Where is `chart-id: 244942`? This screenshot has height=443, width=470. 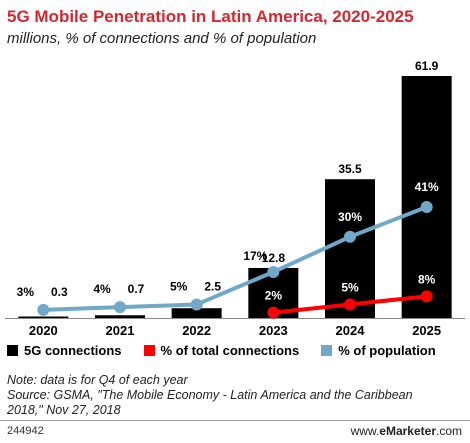 chart-id: 244942 is located at coordinates (25, 431).